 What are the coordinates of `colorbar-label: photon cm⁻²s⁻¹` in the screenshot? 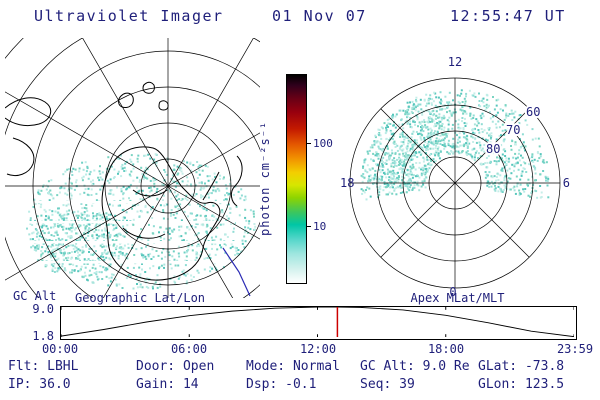 It's located at (265, 178).